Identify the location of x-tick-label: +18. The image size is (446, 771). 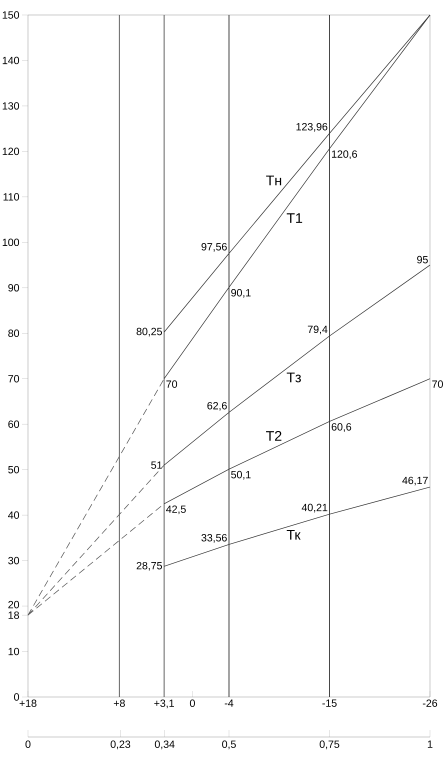
(28, 703).